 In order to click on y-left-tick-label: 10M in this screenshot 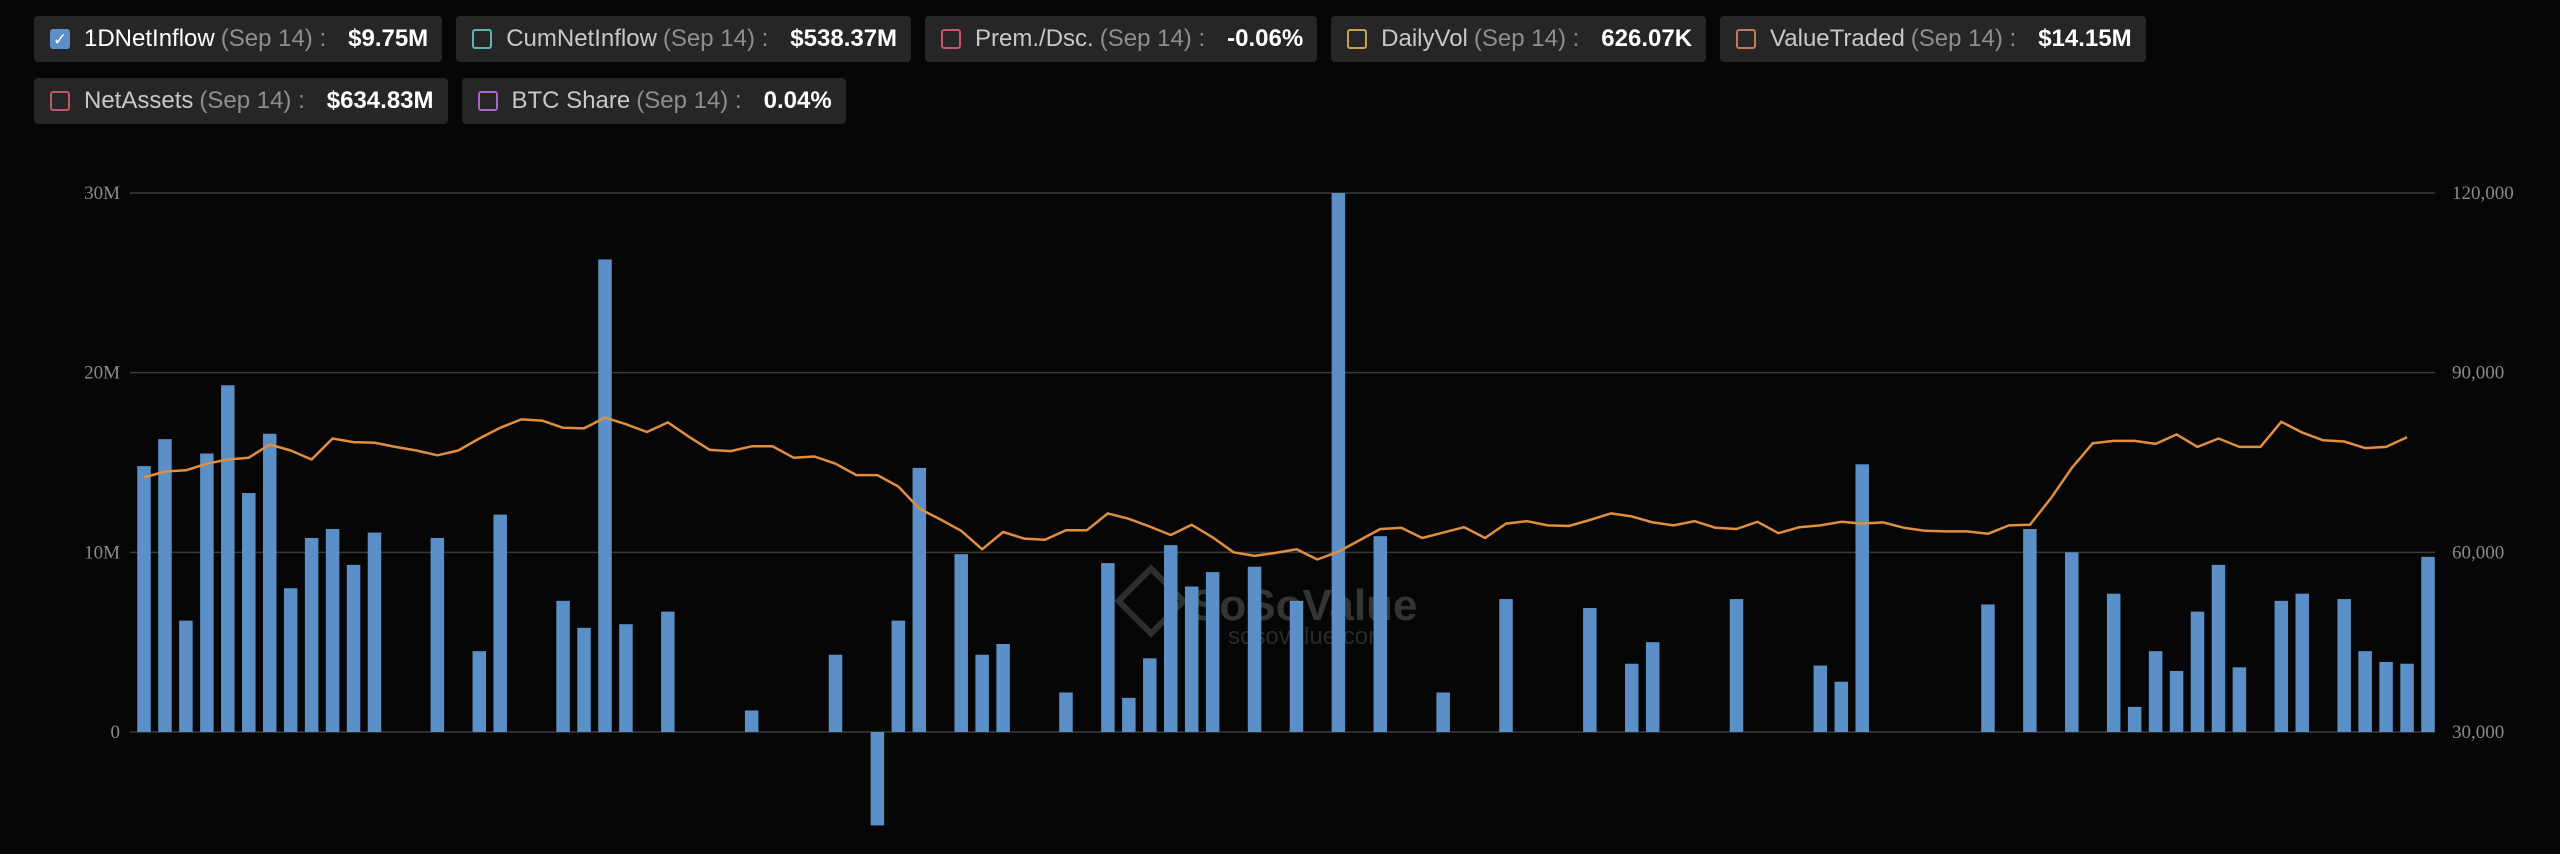, I will do `click(102, 552)`.